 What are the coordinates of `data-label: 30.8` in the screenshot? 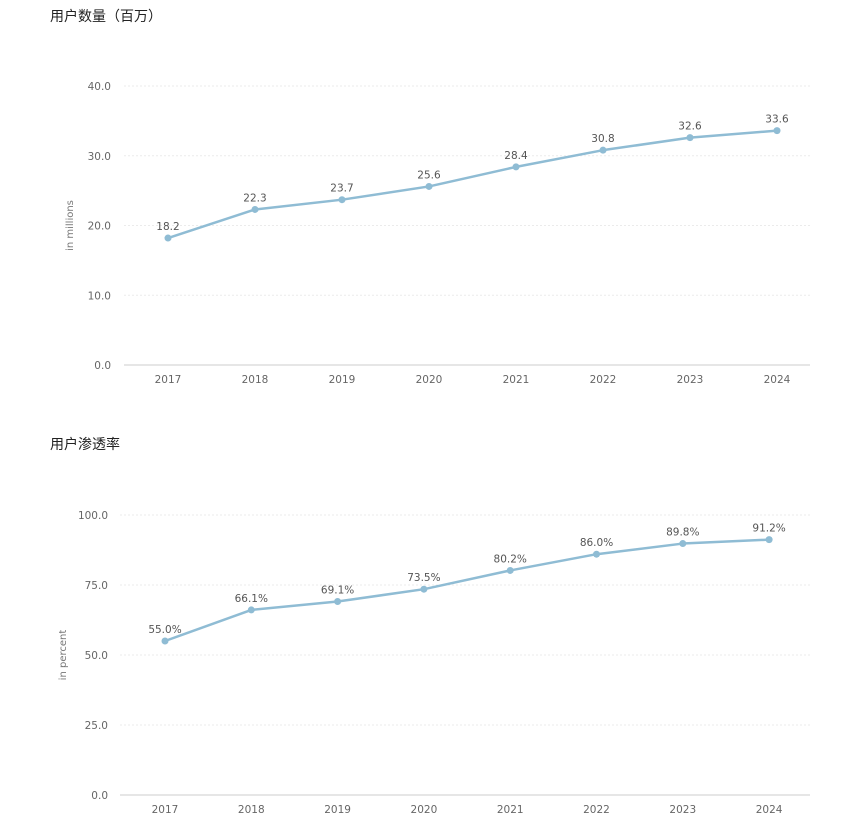 It's located at (602, 139).